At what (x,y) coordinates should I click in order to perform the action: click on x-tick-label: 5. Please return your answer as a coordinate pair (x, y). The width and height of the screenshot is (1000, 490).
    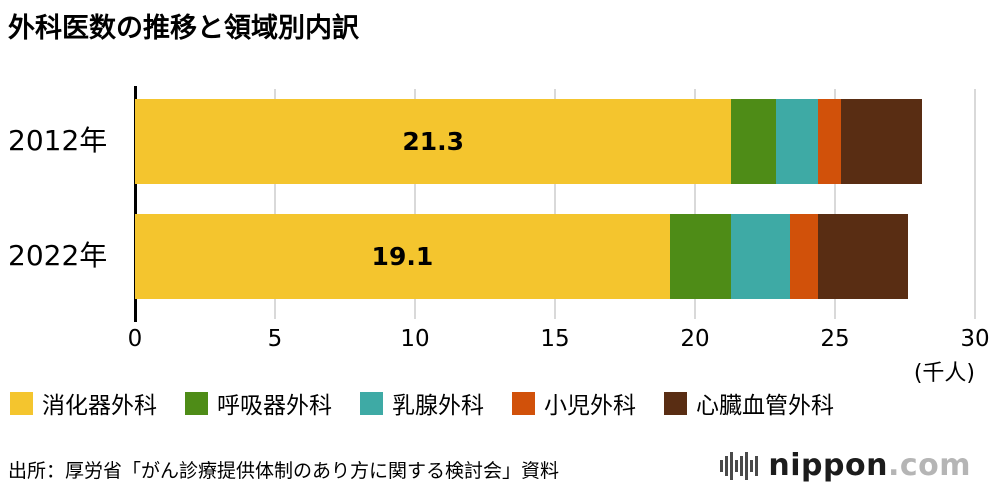
    Looking at the image, I should click on (275, 339).